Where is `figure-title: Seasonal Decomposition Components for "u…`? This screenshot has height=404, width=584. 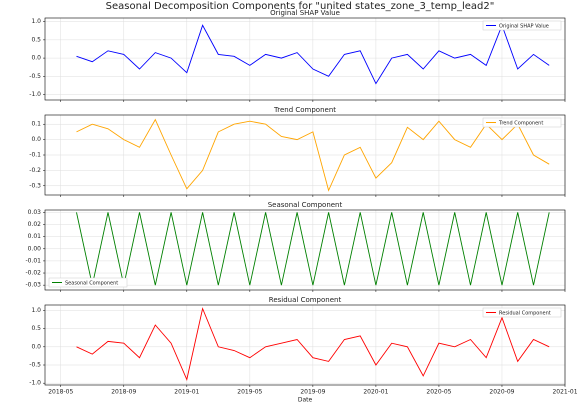
figure-title: Seasonal Decomposition Components for "u… is located at coordinates (300, 6).